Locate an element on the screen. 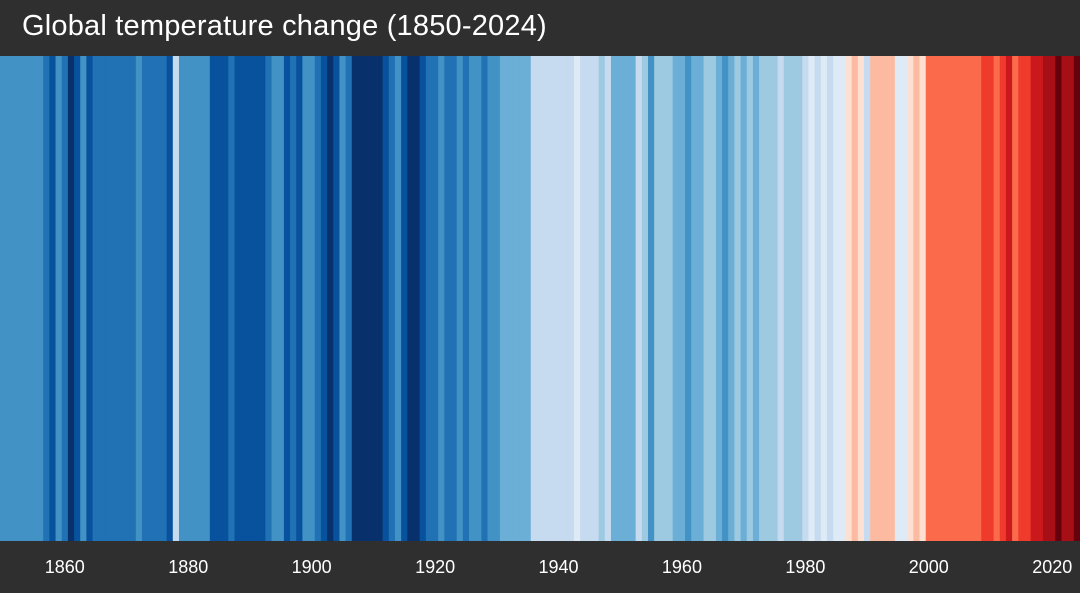 The height and width of the screenshot is (593, 1080). stripe-1918 is located at coordinates (423, 298).